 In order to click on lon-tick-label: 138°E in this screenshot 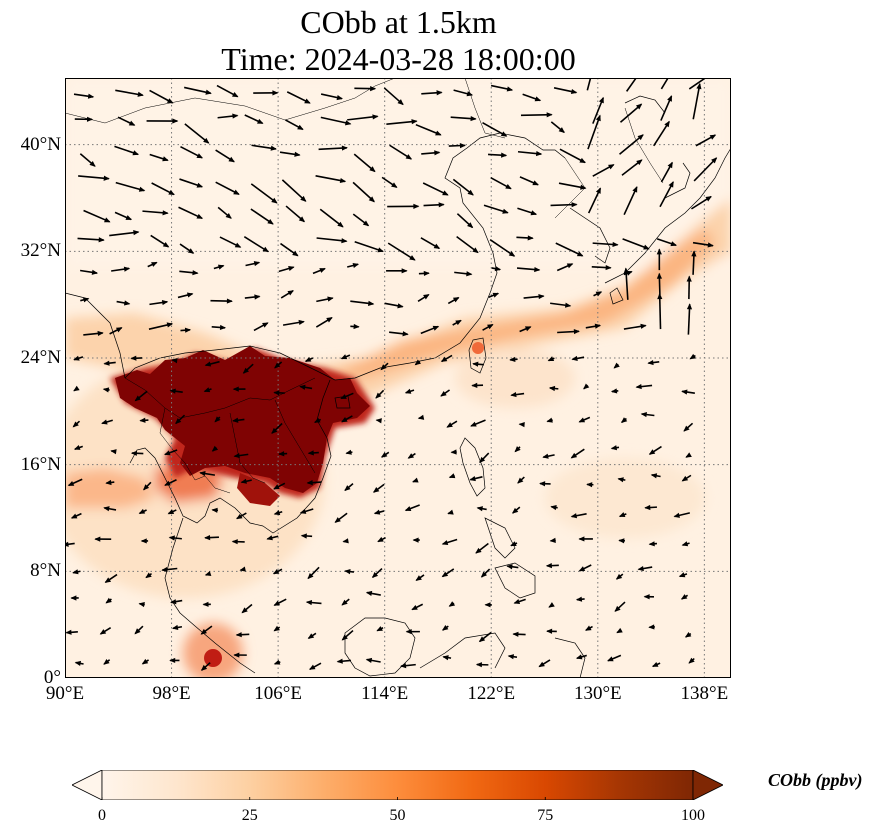, I will do `click(704, 693)`.